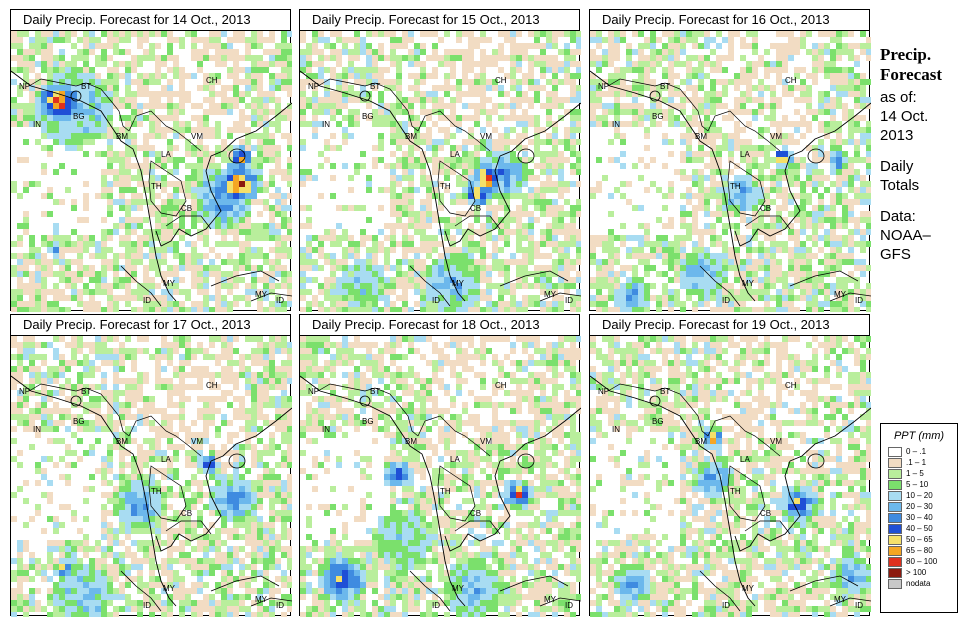  I want to click on precip-map: NP BT IN BG BM CH VM LA TH CB MY ID MY ID, so click(730, 171).